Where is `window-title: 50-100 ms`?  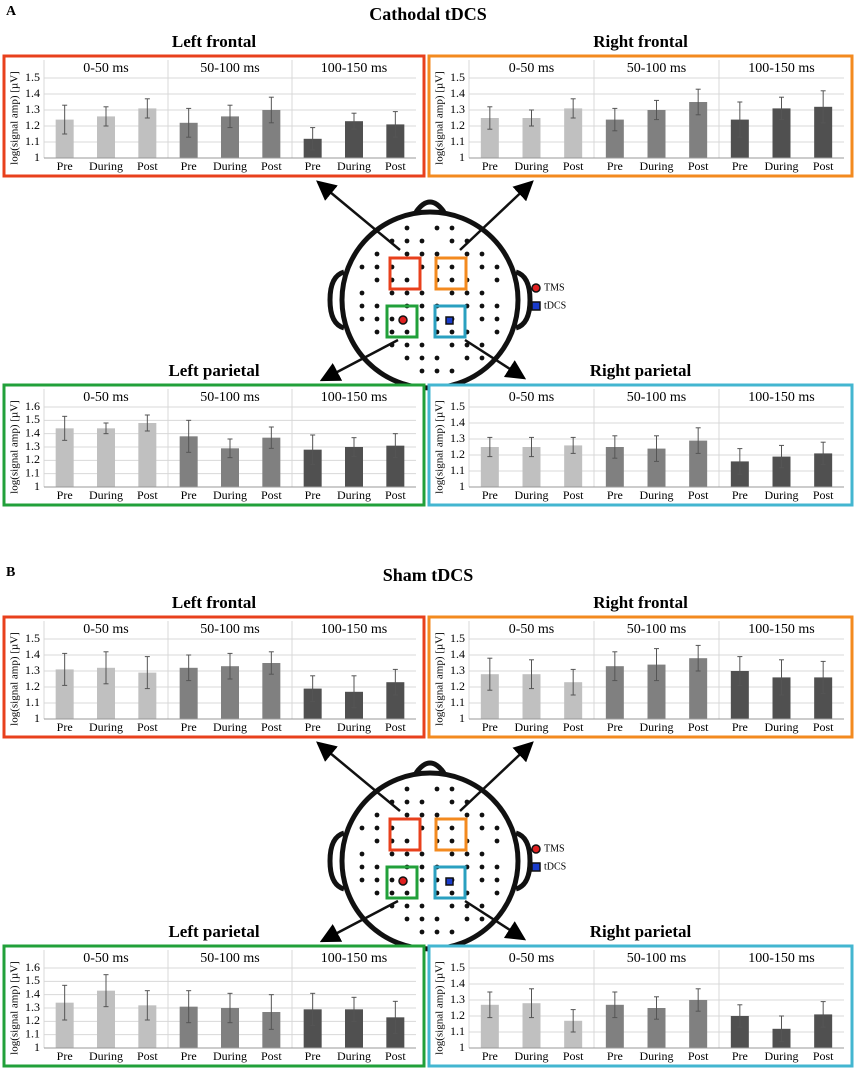 window-title: 50-100 ms is located at coordinates (657, 958).